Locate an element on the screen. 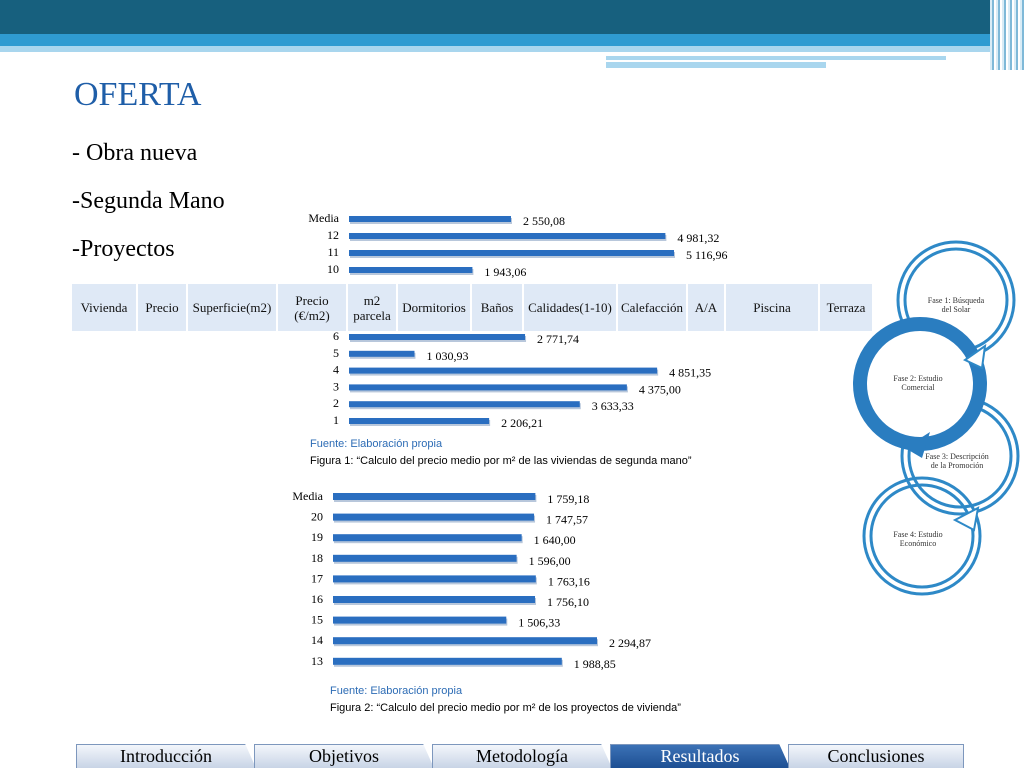 Image resolution: width=1024 pixels, height=768 pixels. table-header-cell: Dormitorios is located at coordinates (435, 307).